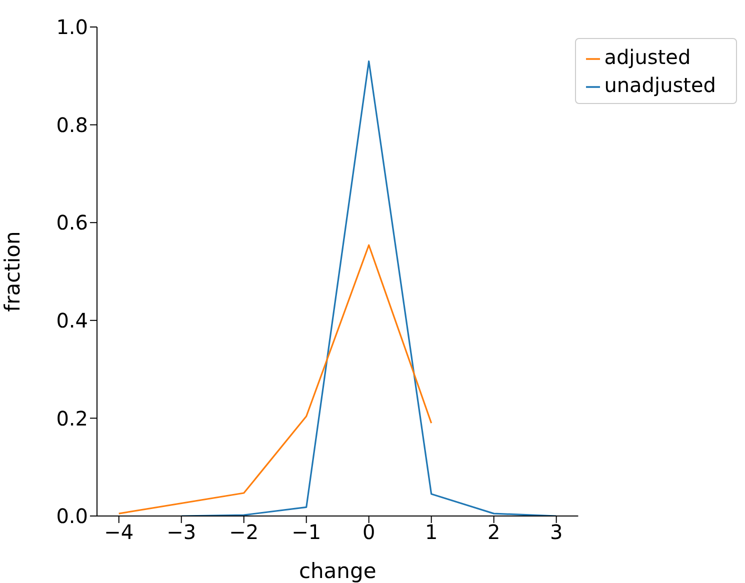  Describe the element at coordinates (181, 532) in the screenshot. I see `x-tick-label: −3` at that location.